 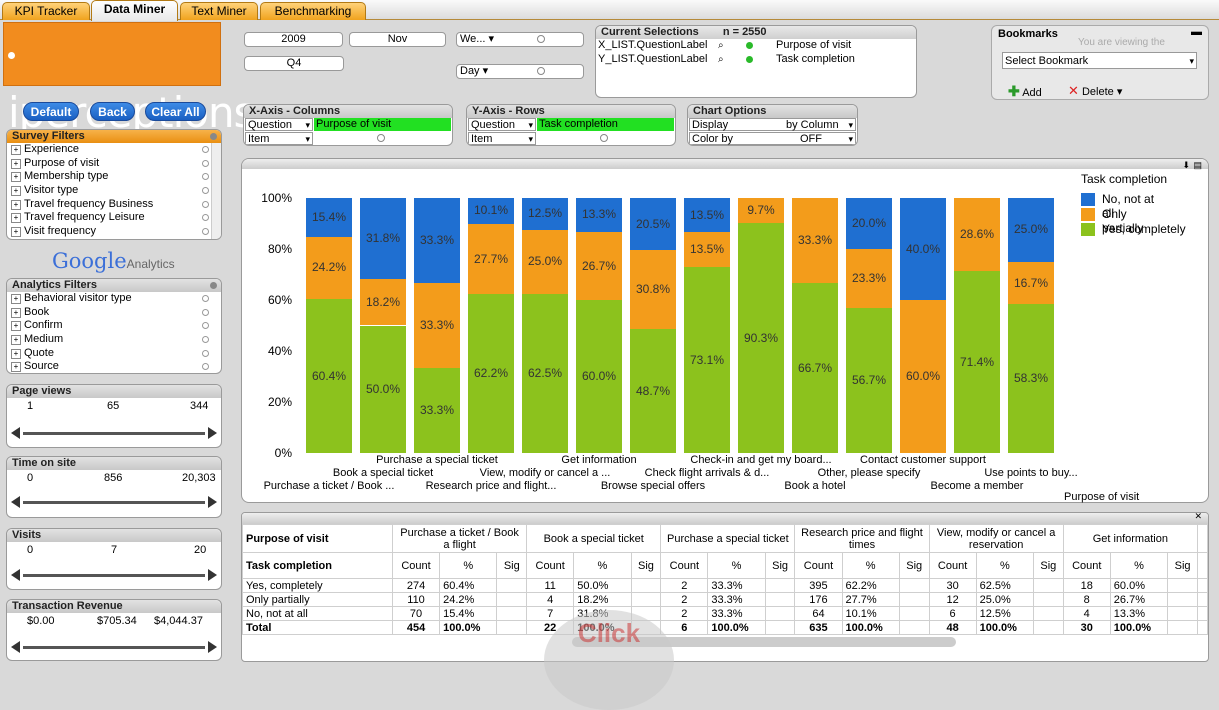 I want to click on display-dropdown: Display by Column, so click(x=772, y=124).